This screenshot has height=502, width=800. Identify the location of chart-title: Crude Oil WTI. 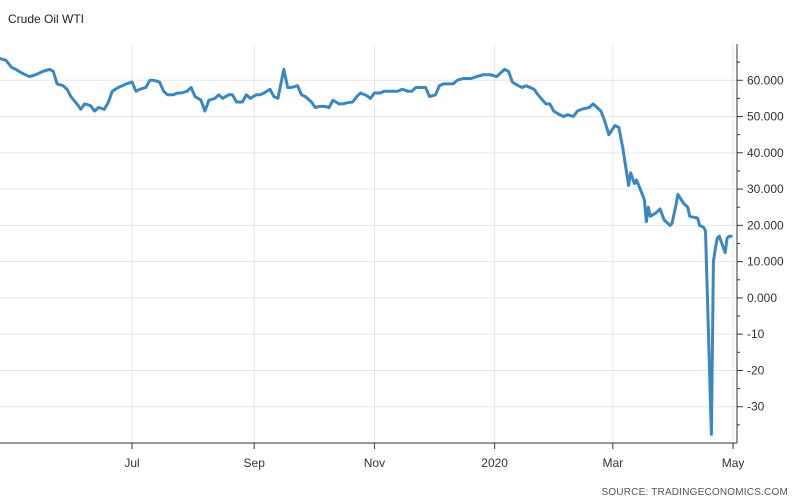
(46, 19).